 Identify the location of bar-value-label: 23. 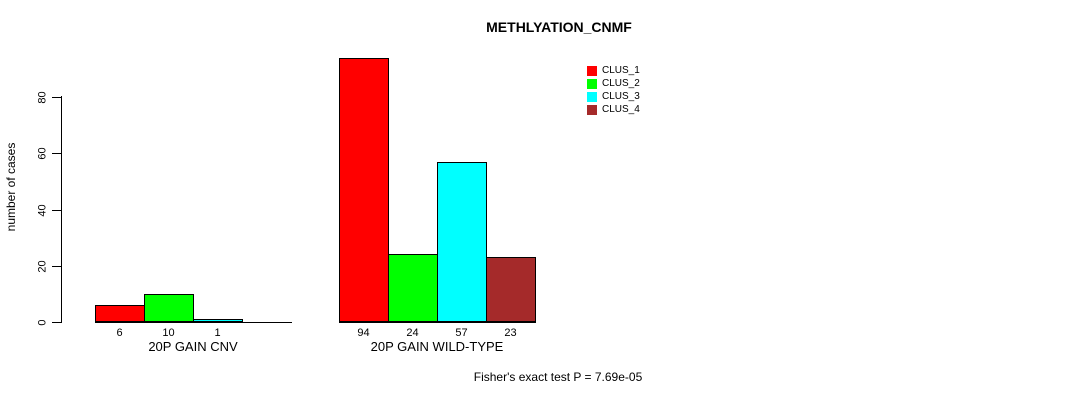
(510, 333).